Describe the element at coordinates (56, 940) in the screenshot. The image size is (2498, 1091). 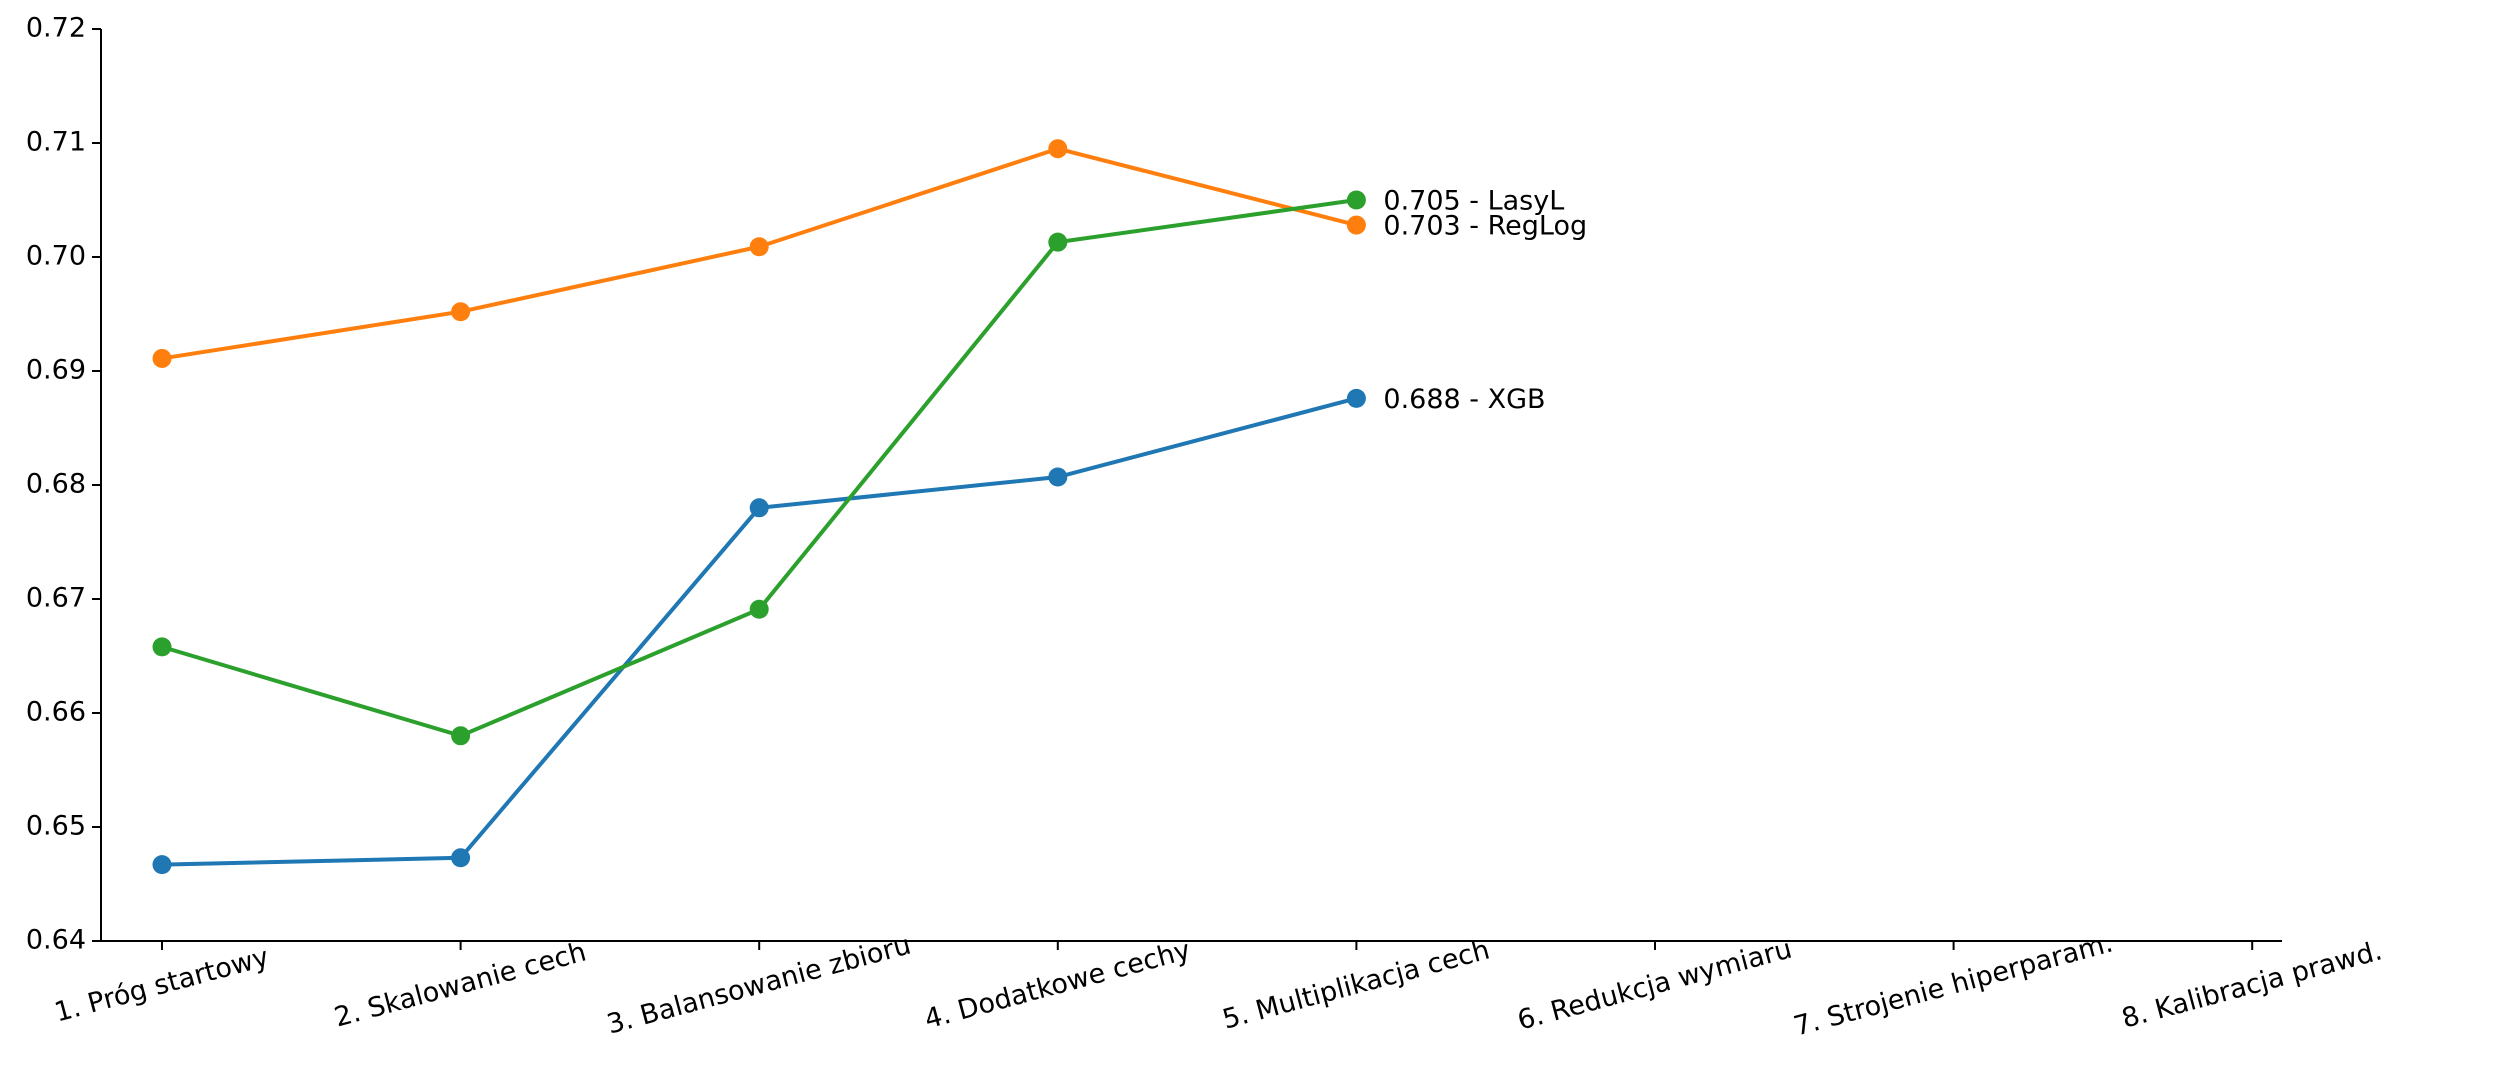
I see `y-tick-label: 0.64` at that location.